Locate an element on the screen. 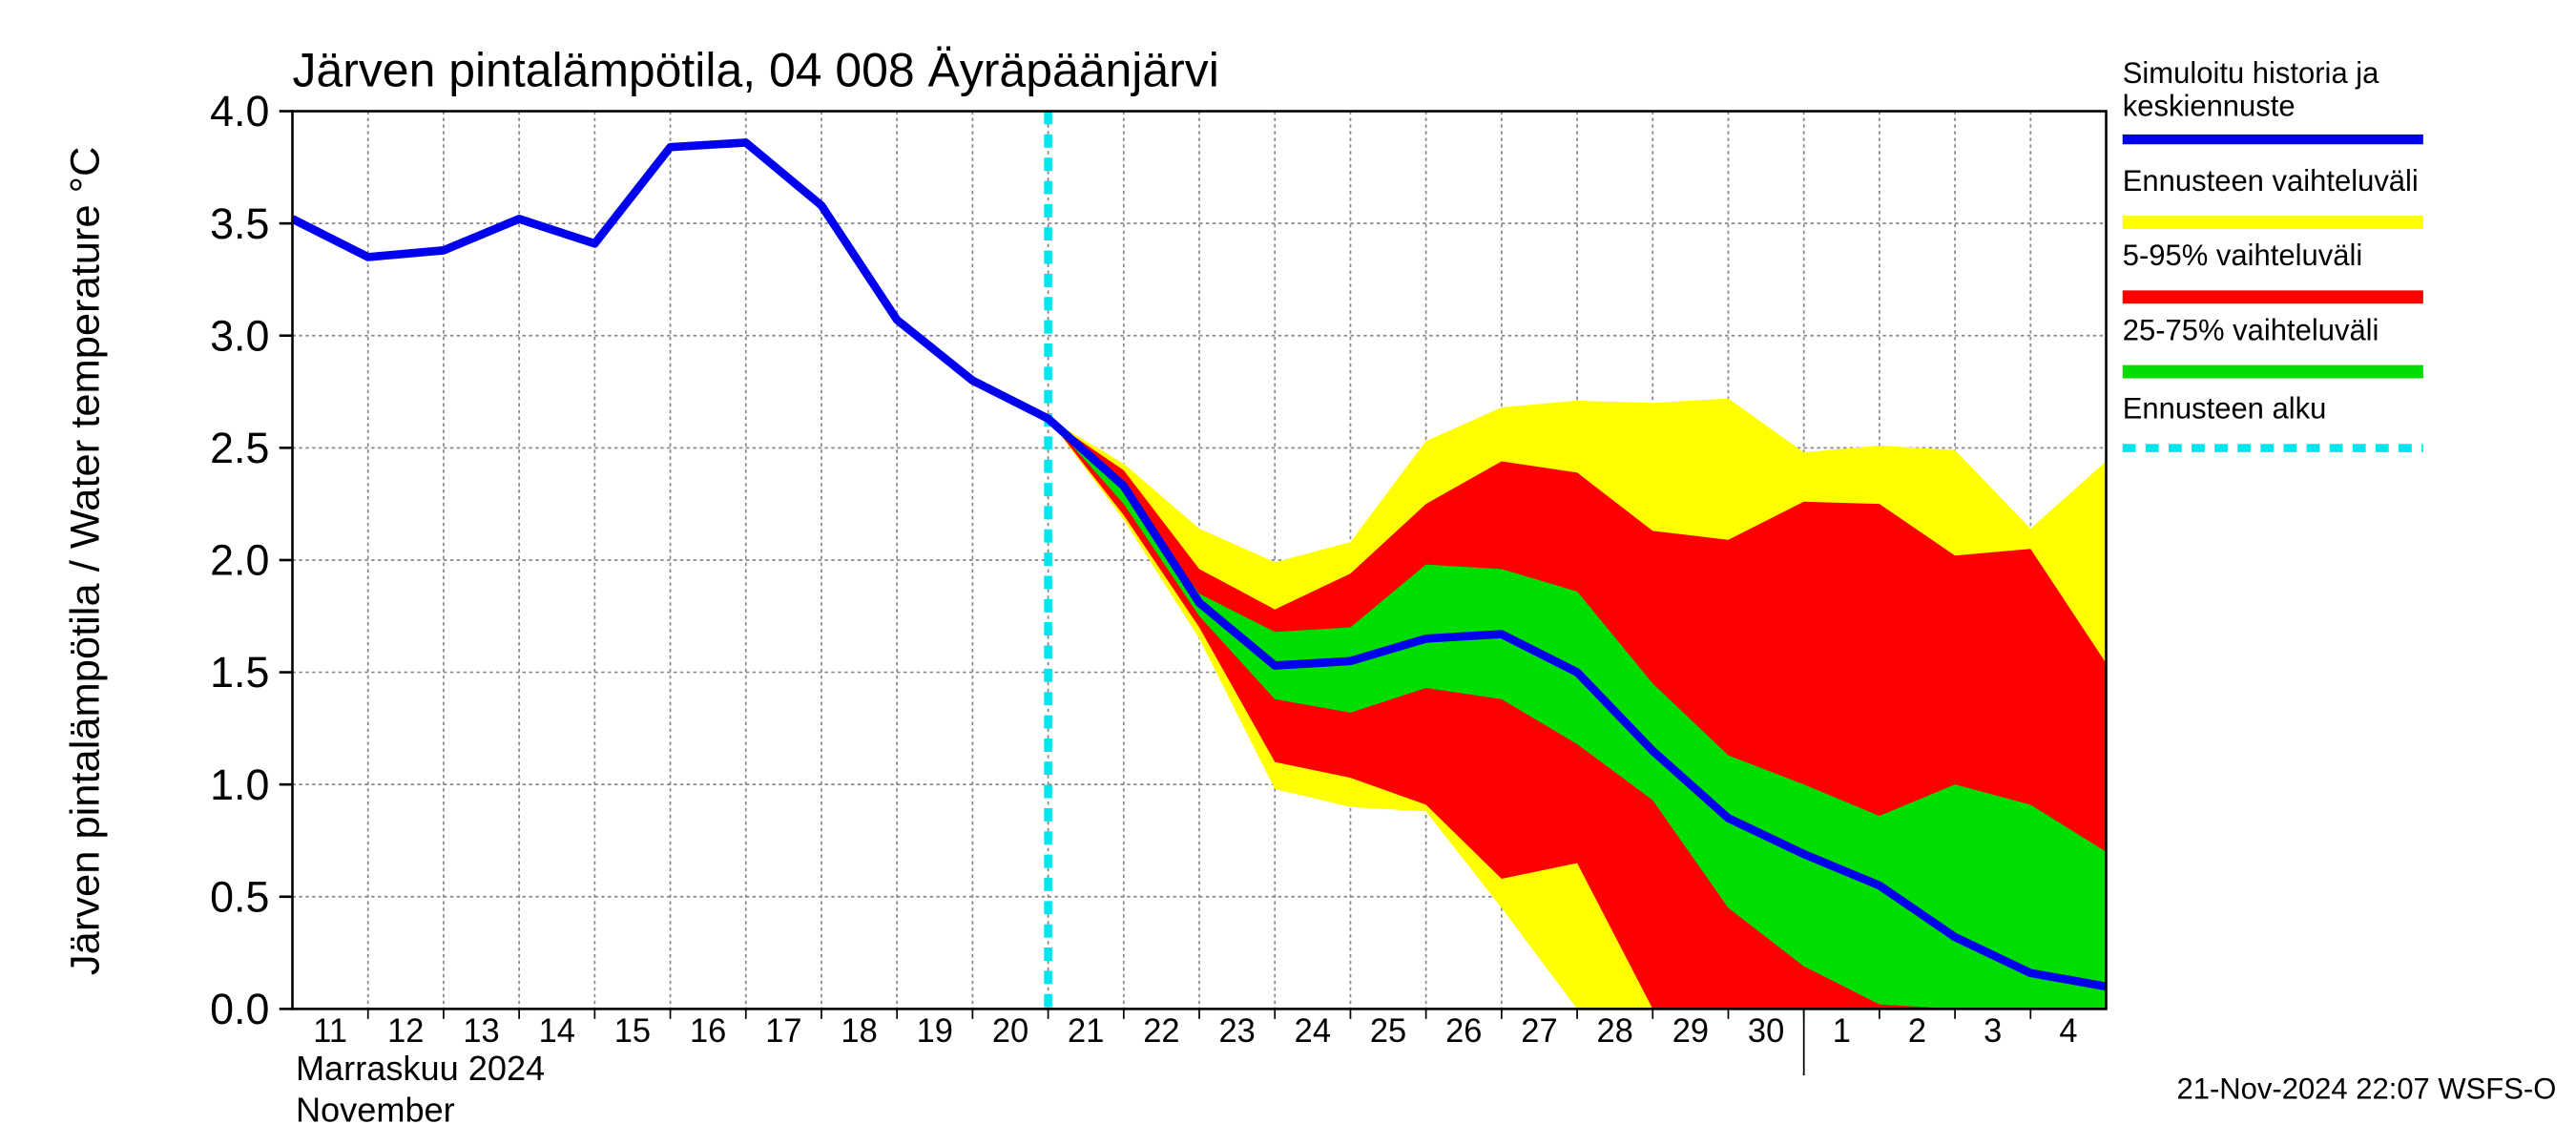 This screenshot has width=2576, height=1145. y-tick-label: 3.0 is located at coordinates (239, 336).